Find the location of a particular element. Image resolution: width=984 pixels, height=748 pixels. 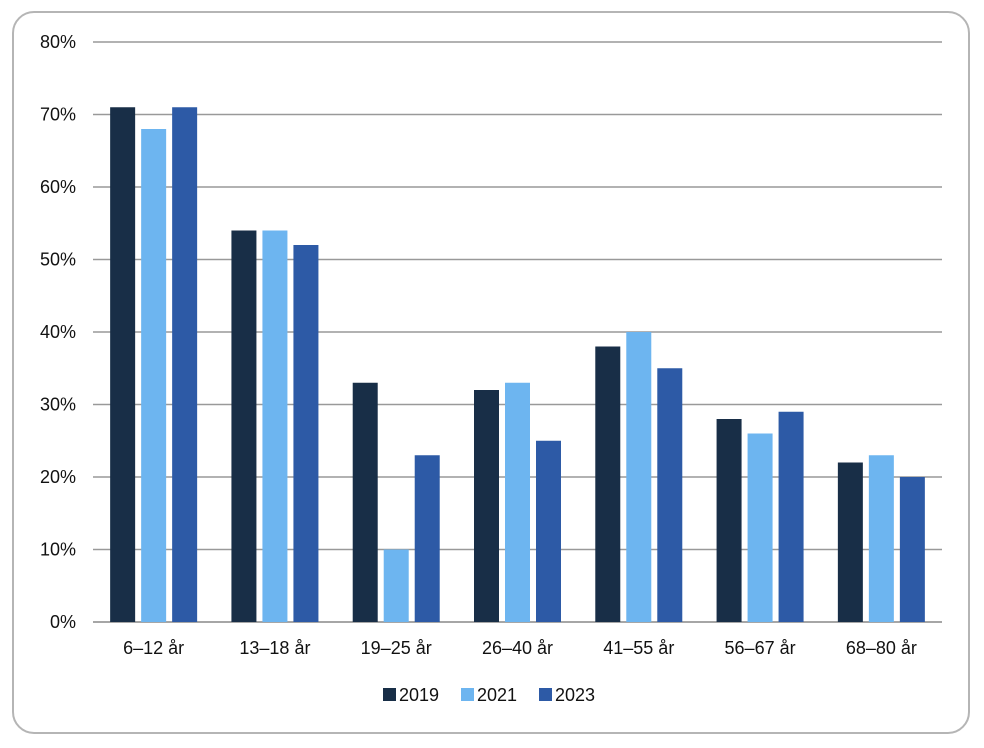

y-tick-label: 0% is located at coordinates (63, 622).